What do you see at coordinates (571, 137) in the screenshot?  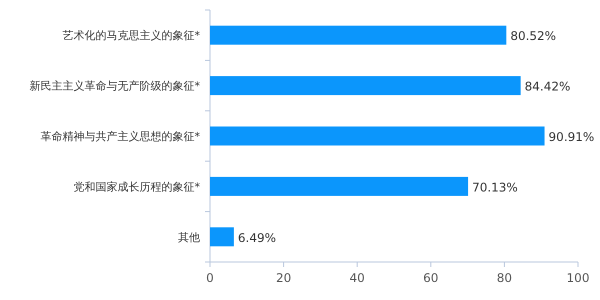 I see `data-label: 90.91%` at bounding box center [571, 137].